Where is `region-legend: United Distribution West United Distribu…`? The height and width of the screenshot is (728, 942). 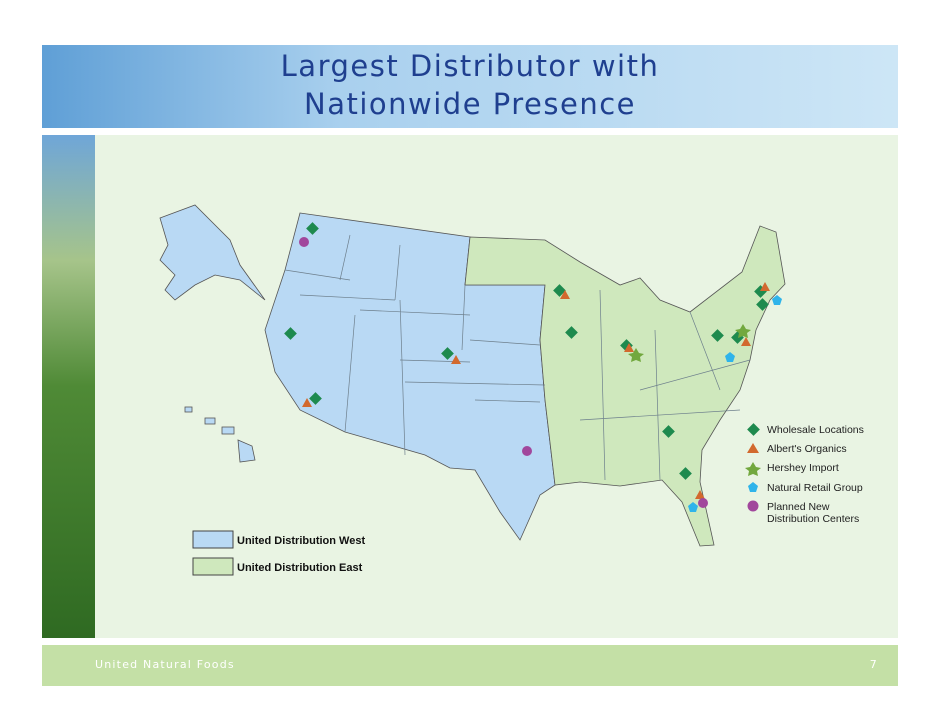
region-legend: United Distribution West United Distribu… is located at coordinates (278, 553).